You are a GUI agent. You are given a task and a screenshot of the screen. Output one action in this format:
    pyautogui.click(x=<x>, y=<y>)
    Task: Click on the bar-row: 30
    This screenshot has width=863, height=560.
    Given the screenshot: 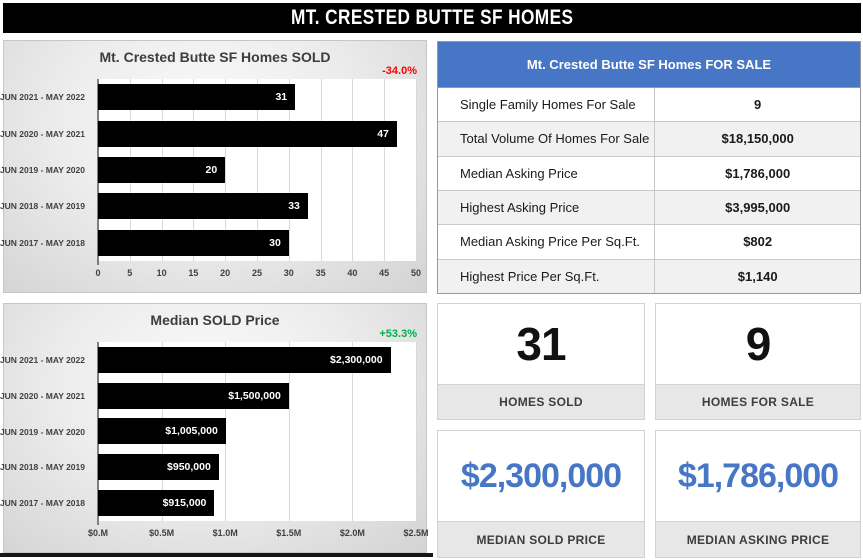 What is the action you would take?
    pyautogui.click(x=257, y=243)
    